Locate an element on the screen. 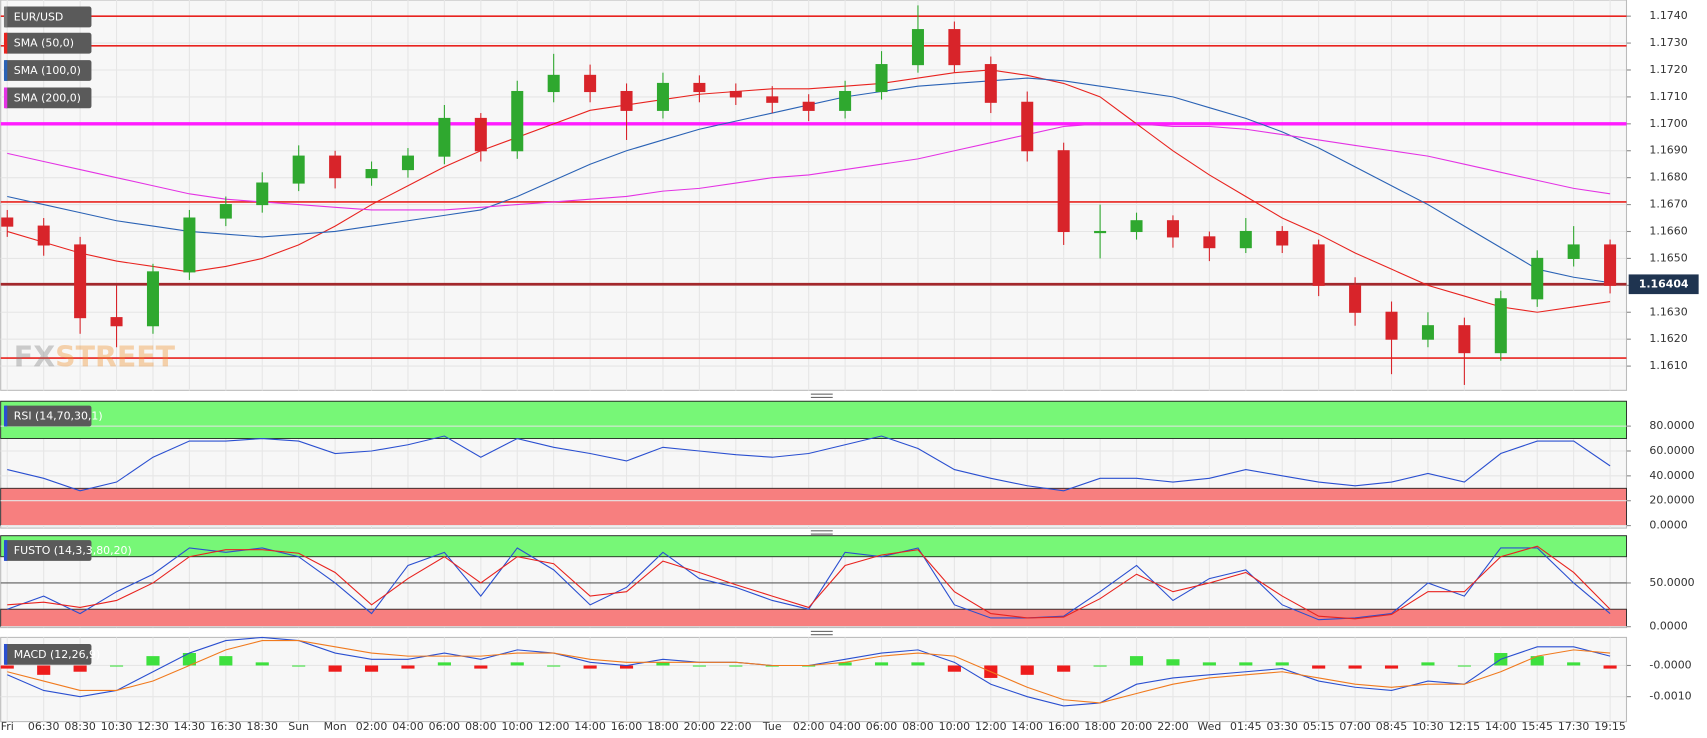 The image size is (1707, 738). x-tick-label: 16:30 is located at coordinates (226, 726).